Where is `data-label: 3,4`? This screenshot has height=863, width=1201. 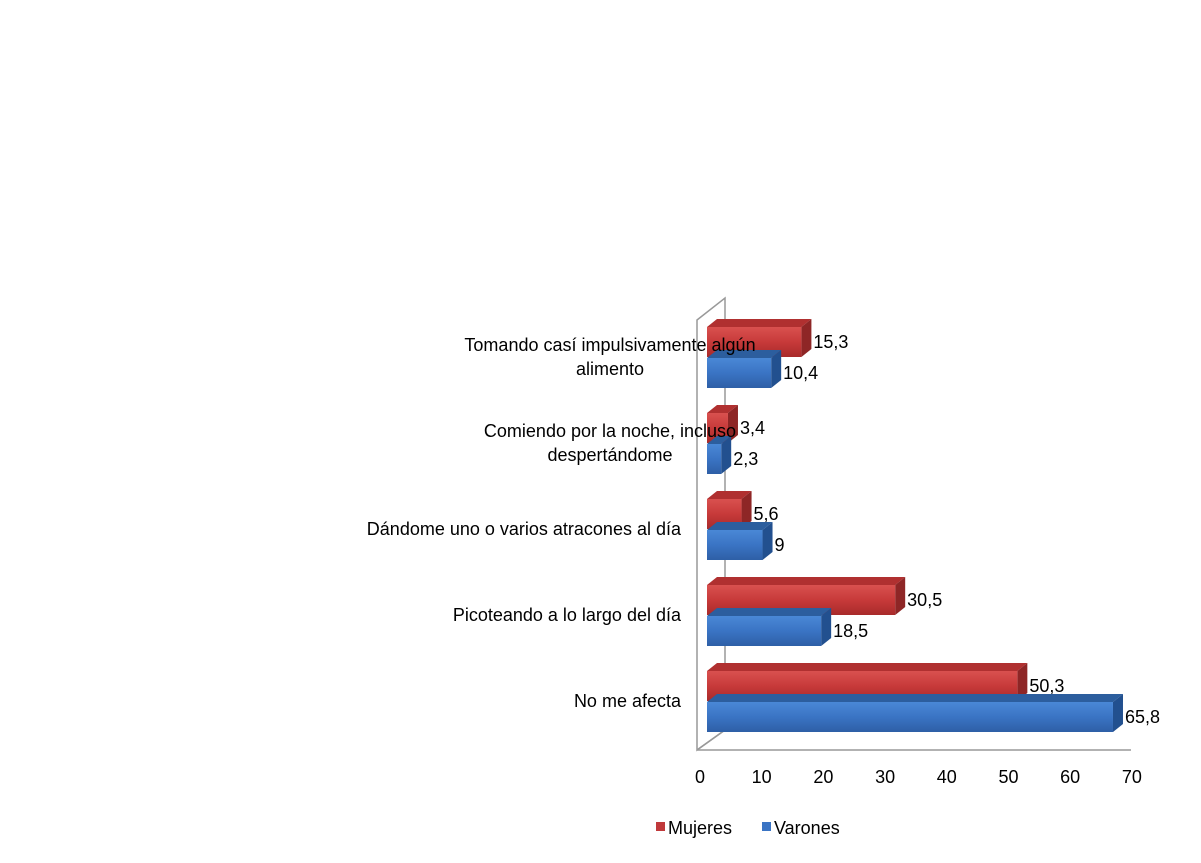 data-label: 3,4 is located at coordinates (752, 428).